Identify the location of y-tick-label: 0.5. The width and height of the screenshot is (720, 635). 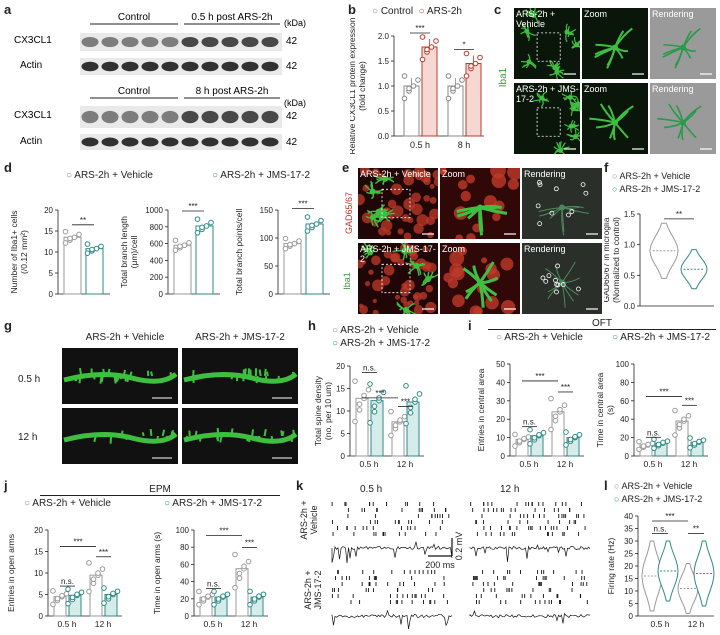
(630, 275).